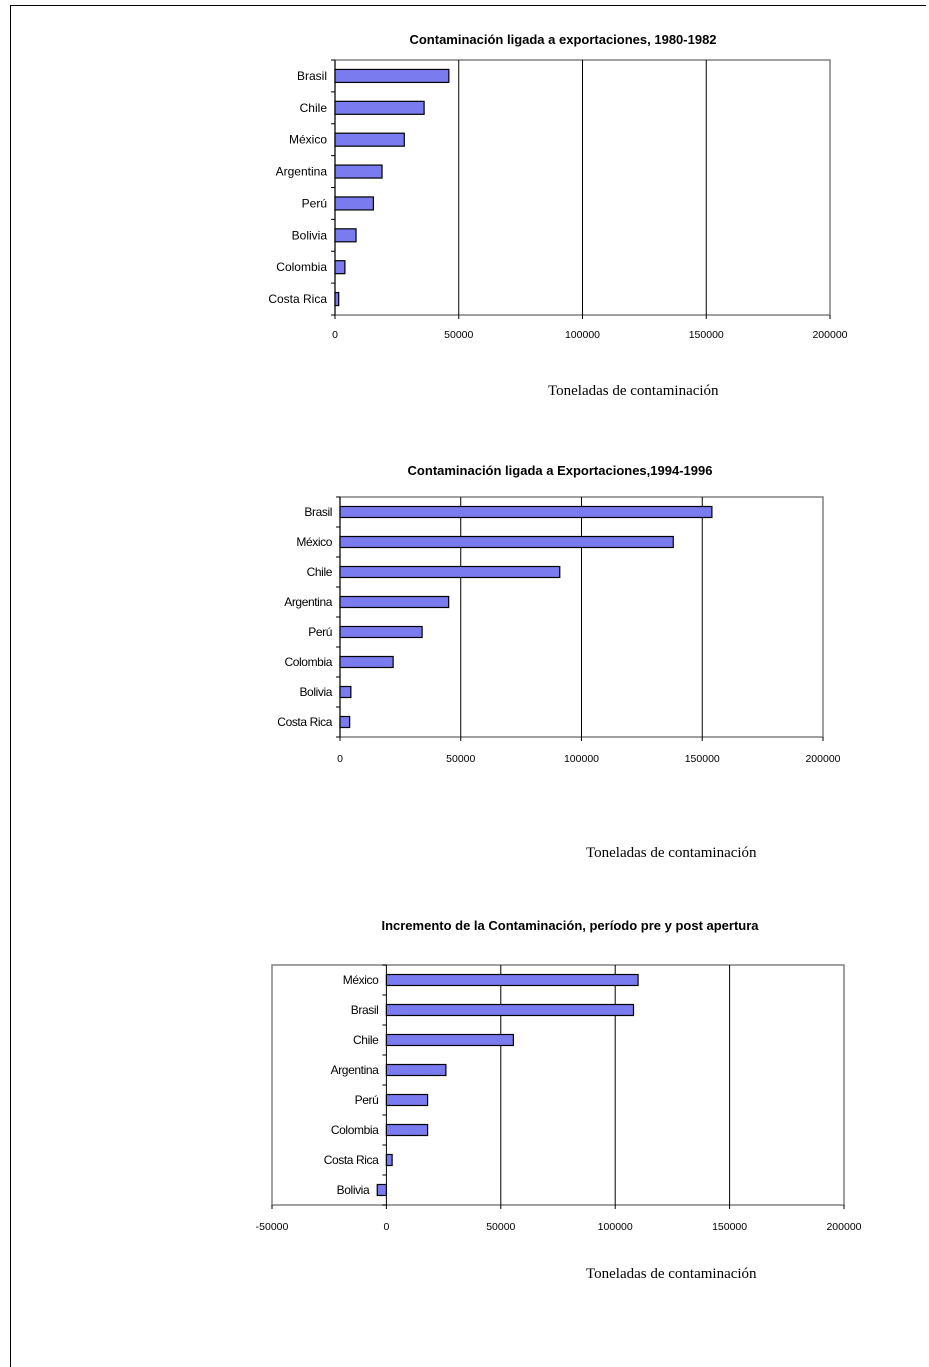 The height and width of the screenshot is (1367, 929). What do you see at coordinates (633, 391) in the screenshot?
I see `x-axis-label-chart1: Toneladas de contaminación` at bounding box center [633, 391].